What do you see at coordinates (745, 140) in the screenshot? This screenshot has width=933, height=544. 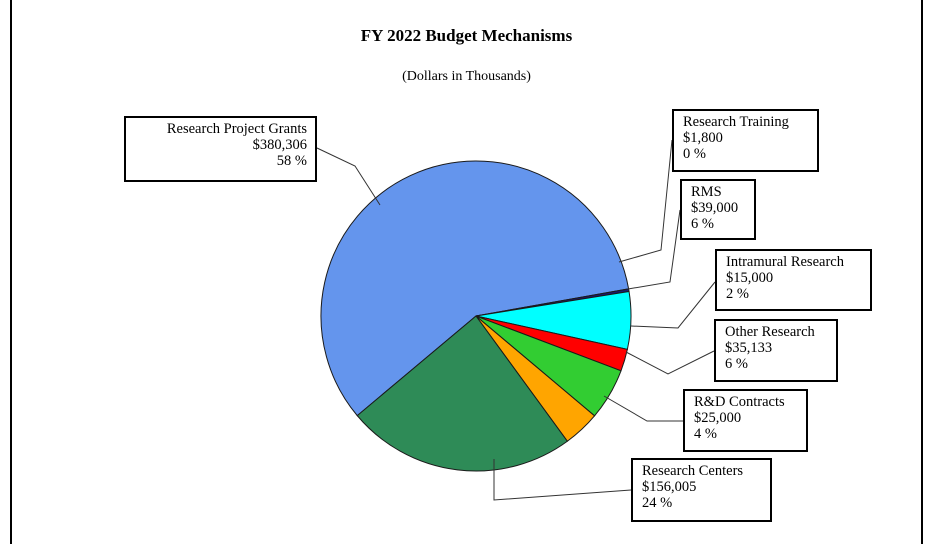 I see `label-research-training: Research Training $1,800 0 %` at bounding box center [745, 140].